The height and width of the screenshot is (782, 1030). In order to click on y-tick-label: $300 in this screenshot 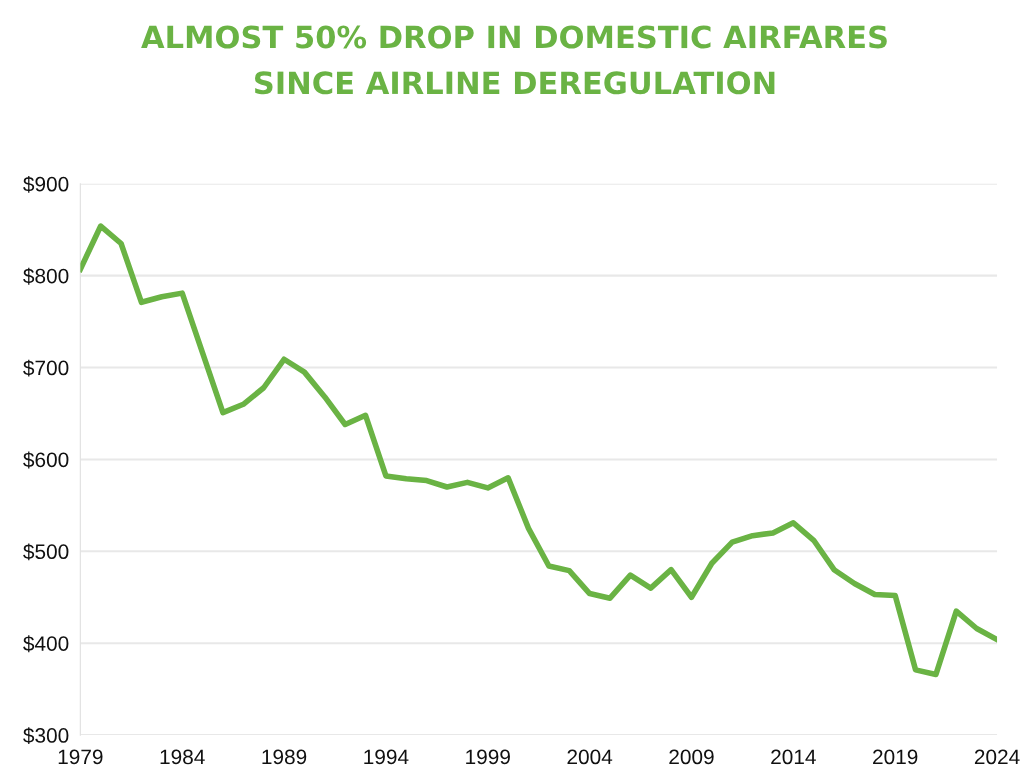, I will do `click(46, 736)`.